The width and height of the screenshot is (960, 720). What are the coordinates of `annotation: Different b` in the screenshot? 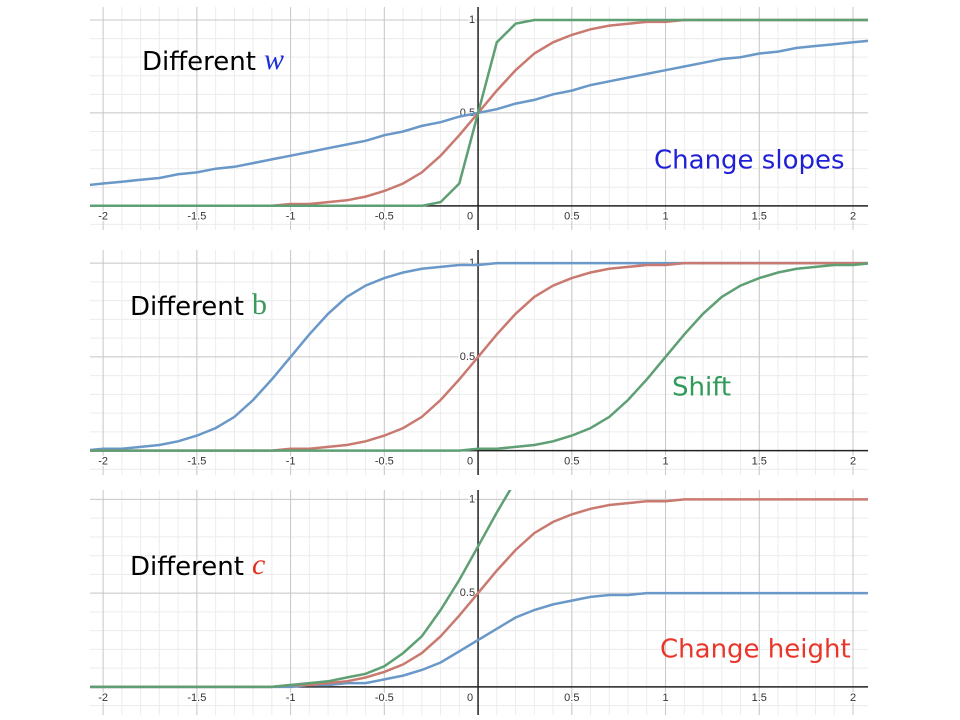 It's located at (198, 305).